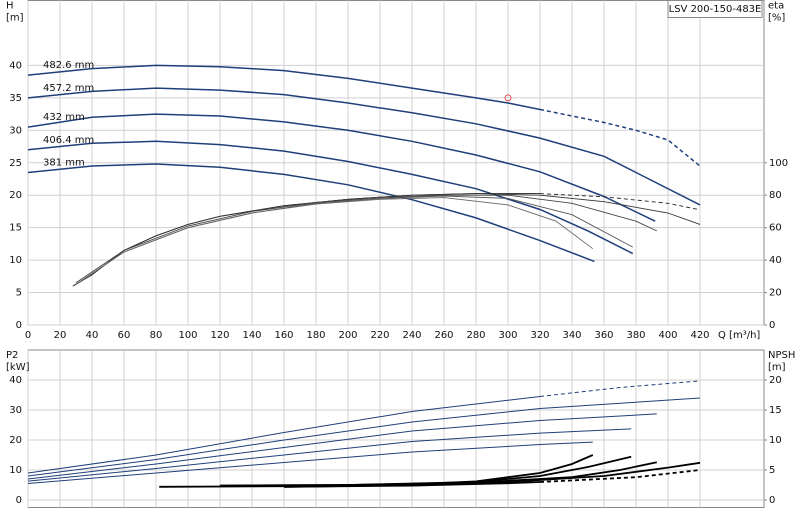  I want to click on x-tick-label: 100, so click(187, 335).